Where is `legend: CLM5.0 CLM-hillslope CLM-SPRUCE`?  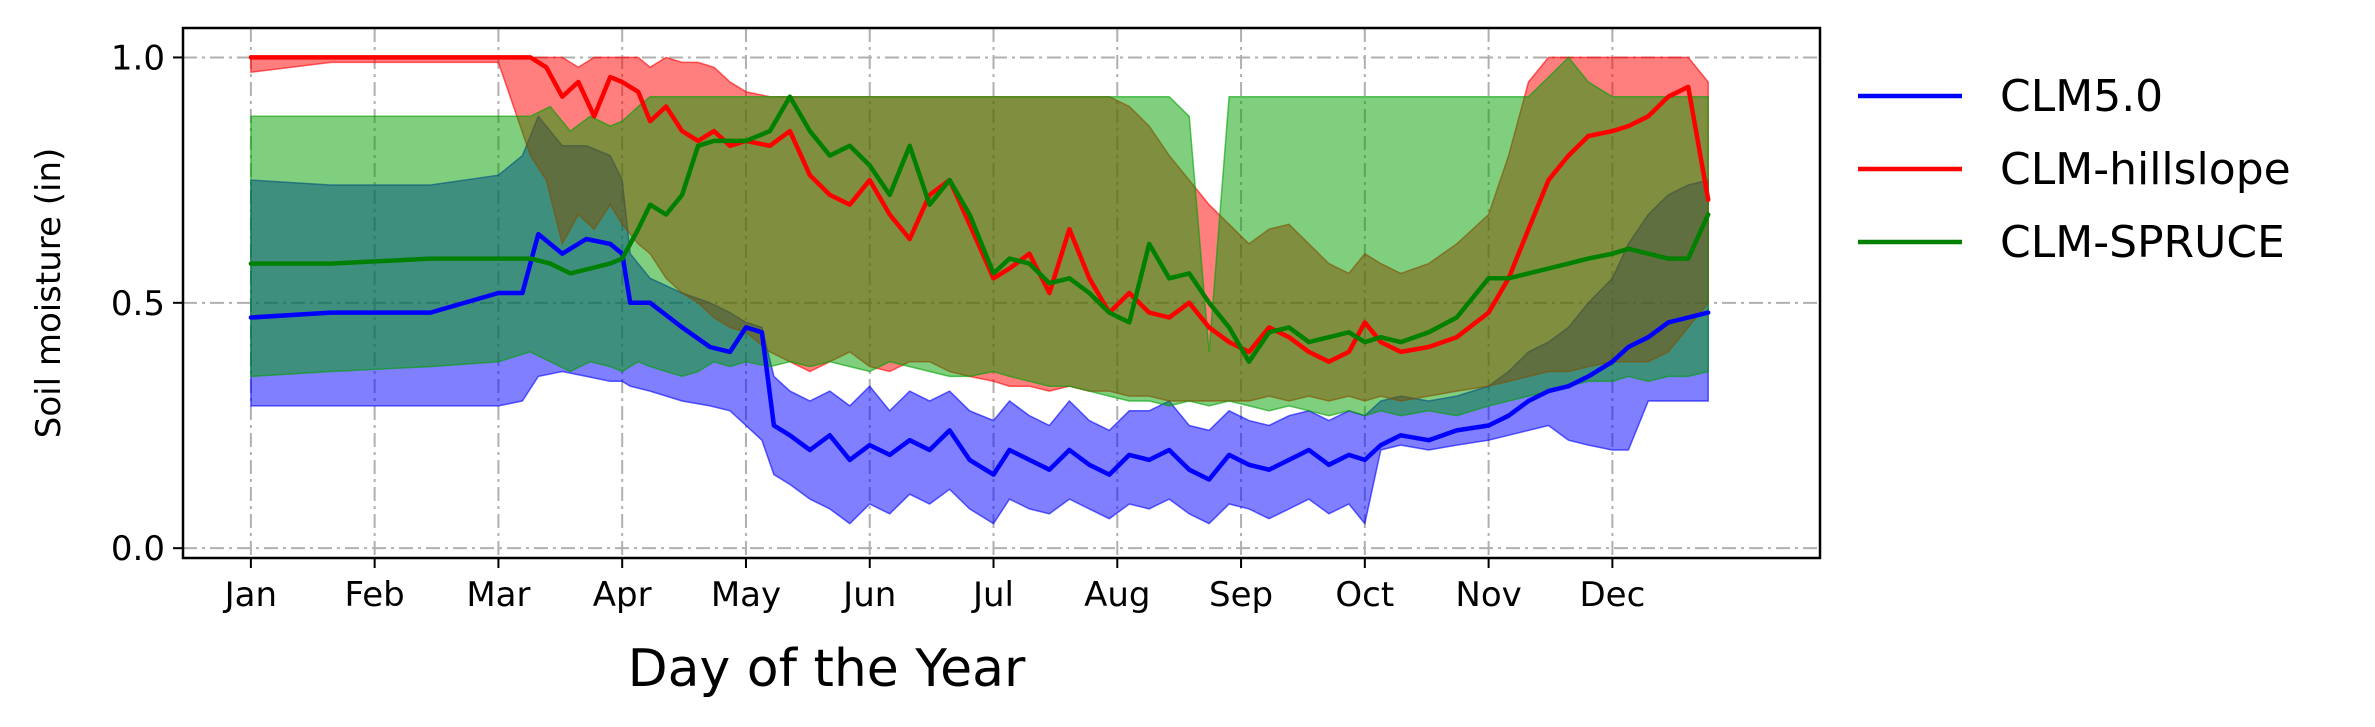 legend: CLM5.0 CLM-hillslope CLM-SPRUCE is located at coordinates (2074, 169).